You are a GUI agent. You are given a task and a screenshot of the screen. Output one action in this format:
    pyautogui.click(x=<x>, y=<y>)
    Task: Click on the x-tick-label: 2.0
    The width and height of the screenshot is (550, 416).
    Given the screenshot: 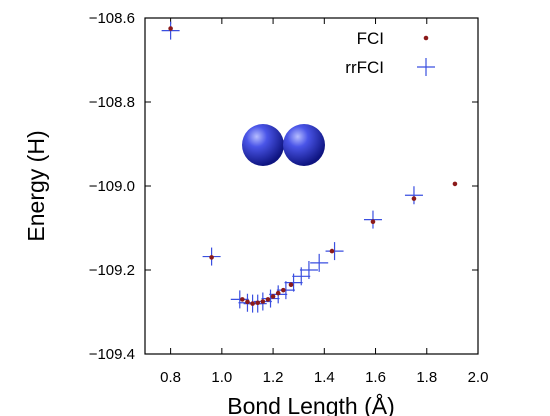 What is the action you would take?
    pyautogui.click(x=478, y=377)
    